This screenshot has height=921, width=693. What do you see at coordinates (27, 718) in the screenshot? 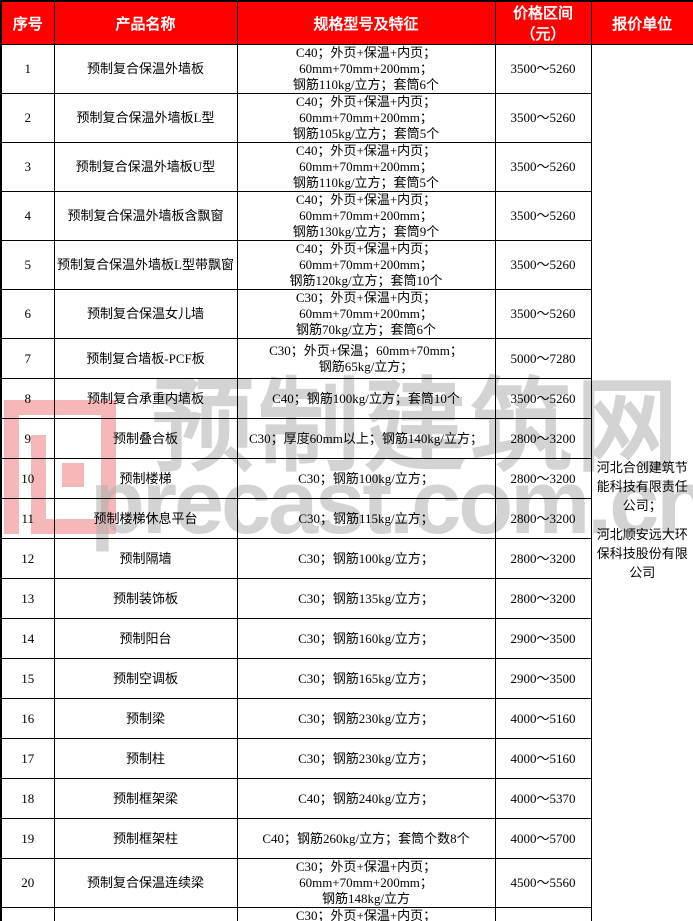
I see `row-number-cell: 16` at bounding box center [27, 718].